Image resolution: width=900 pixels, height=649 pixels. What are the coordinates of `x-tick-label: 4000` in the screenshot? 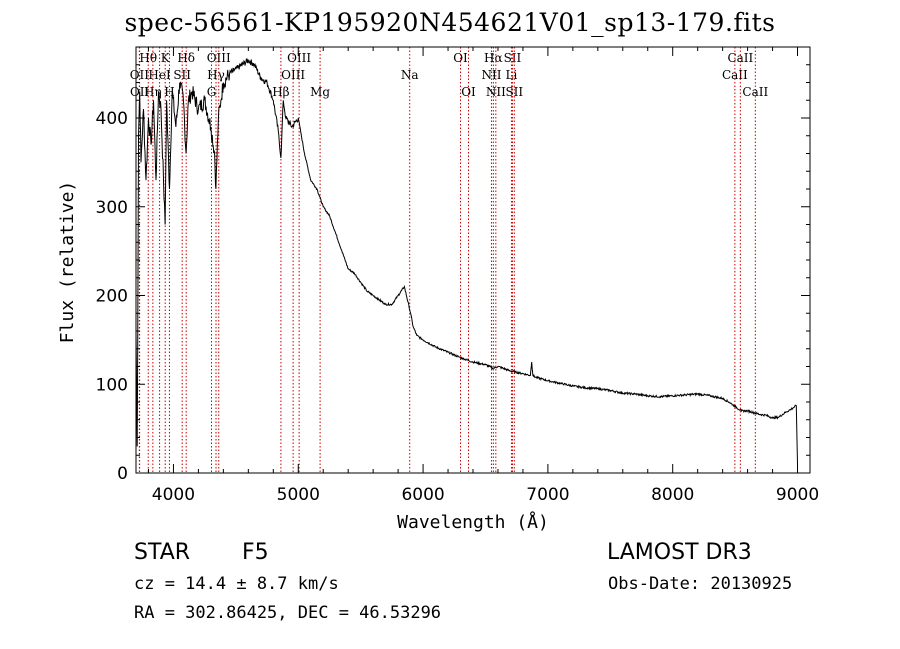 It's located at (173, 495).